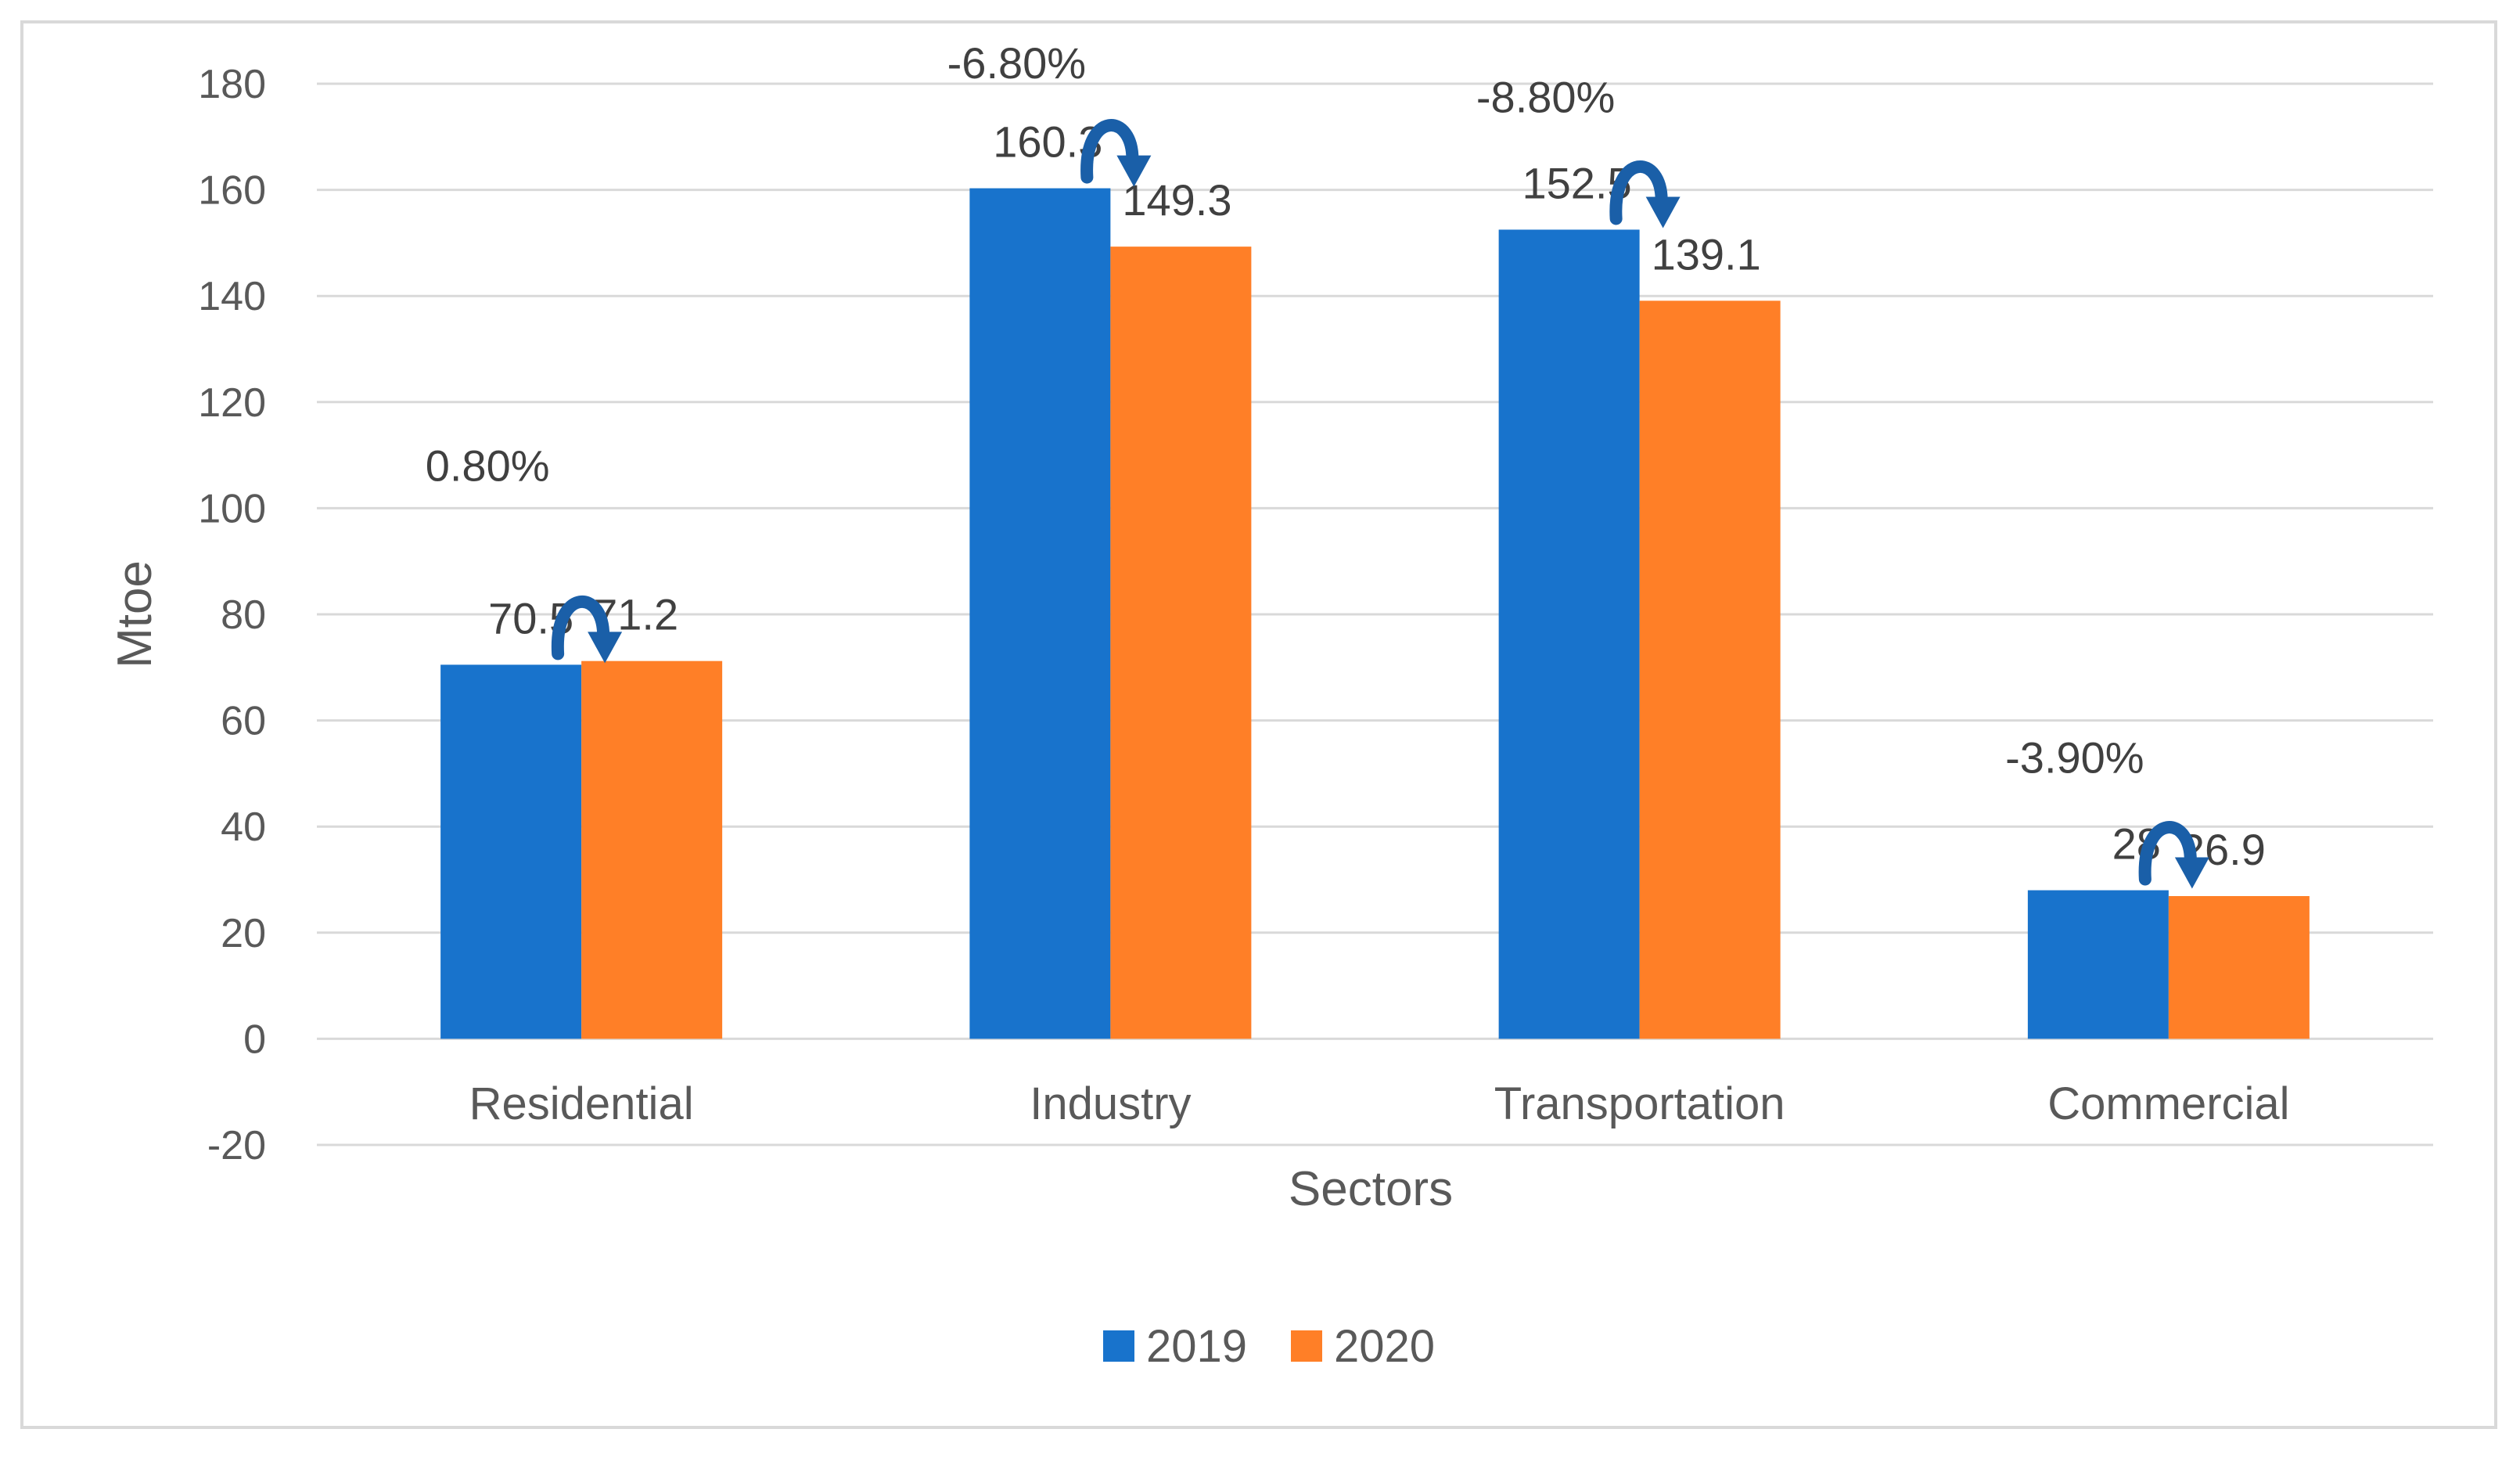 The width and height of the screenshot is (2520, 1465). What do you see at coordinates (1040, 613) in the screenshot?
I see `bar-2019-industry` at bounding box center [1040, 613].